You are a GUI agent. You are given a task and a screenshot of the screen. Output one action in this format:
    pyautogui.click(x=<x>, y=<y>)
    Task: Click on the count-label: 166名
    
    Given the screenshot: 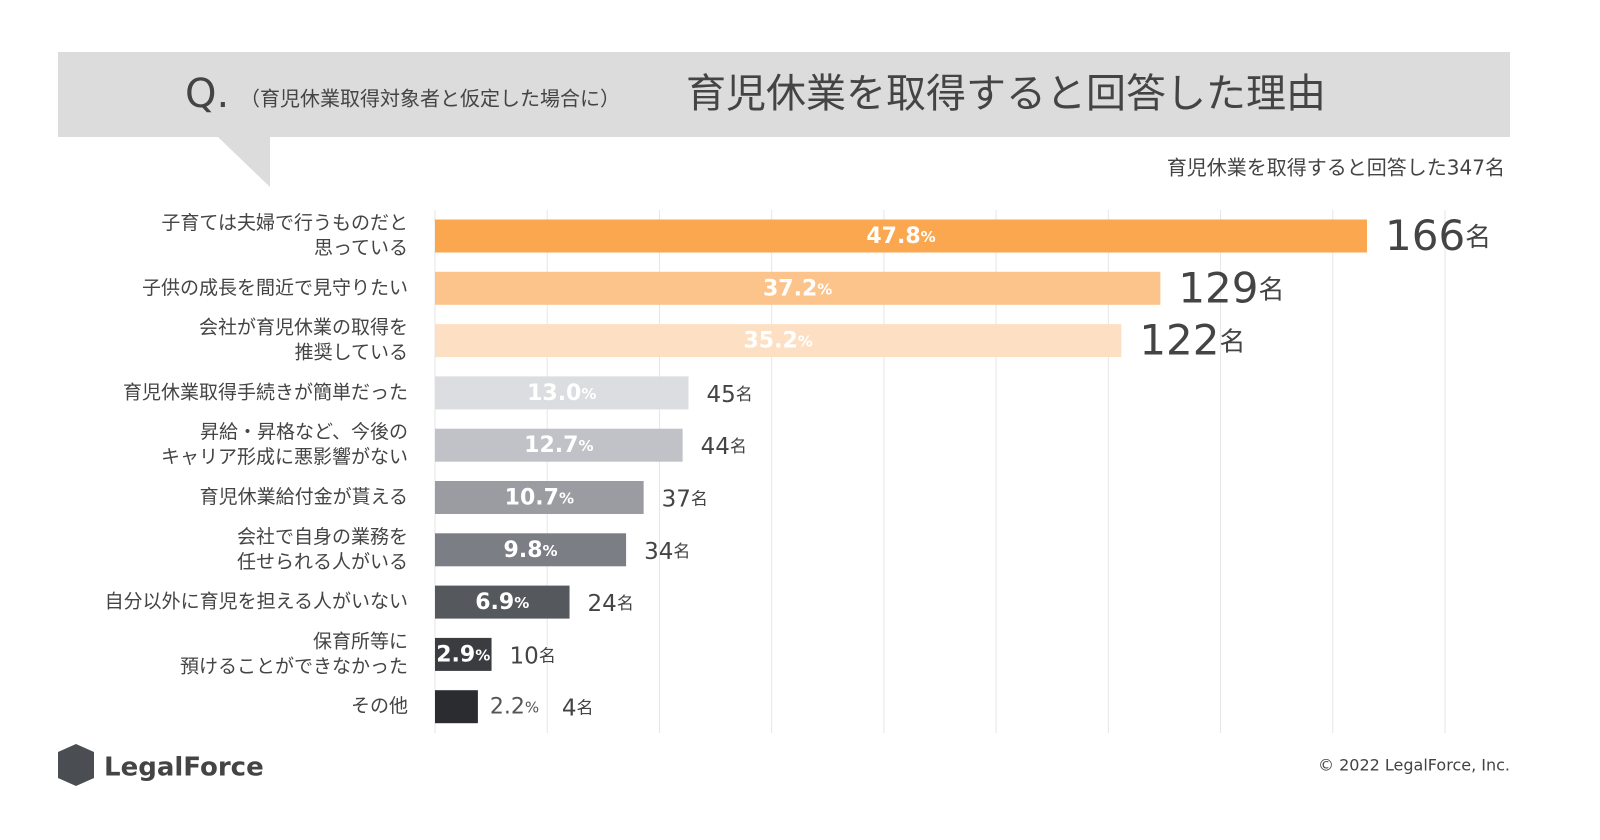 What is the action you would take?
    pyautogui.click(x=1438, y=235)
    